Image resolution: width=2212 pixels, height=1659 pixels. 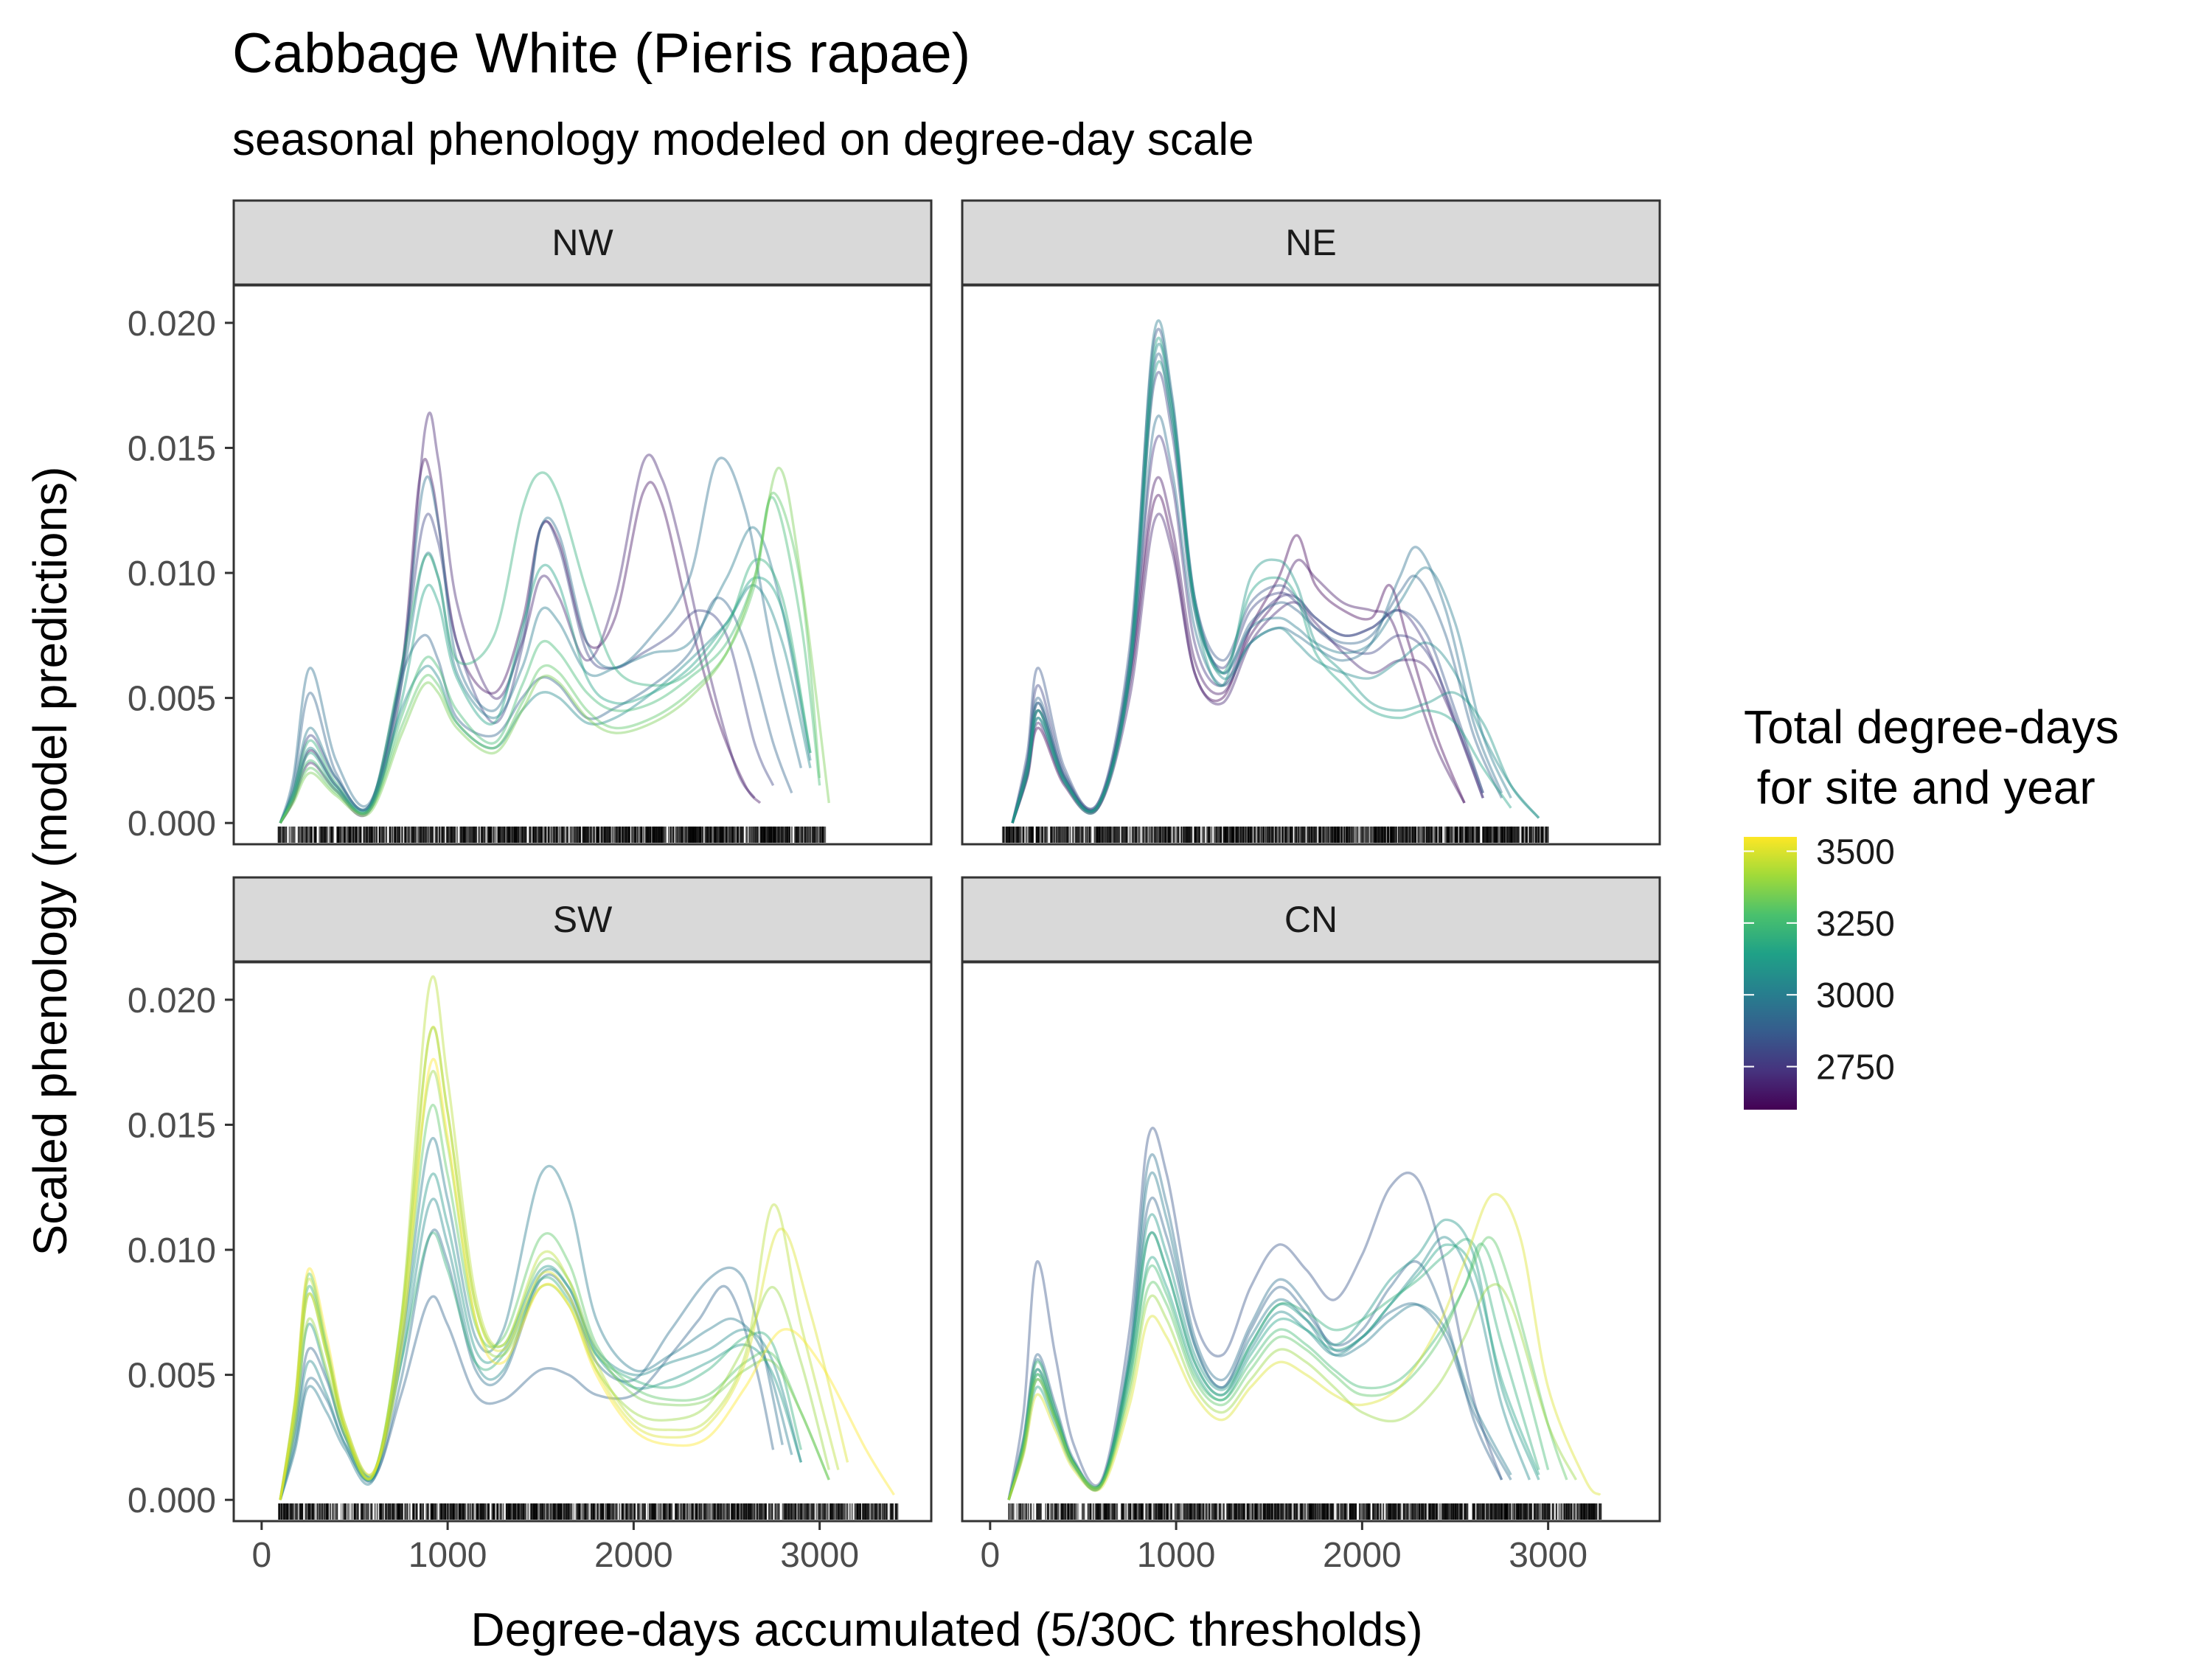 I want to click on legend-colorbar, so click(x=1770, y=973).